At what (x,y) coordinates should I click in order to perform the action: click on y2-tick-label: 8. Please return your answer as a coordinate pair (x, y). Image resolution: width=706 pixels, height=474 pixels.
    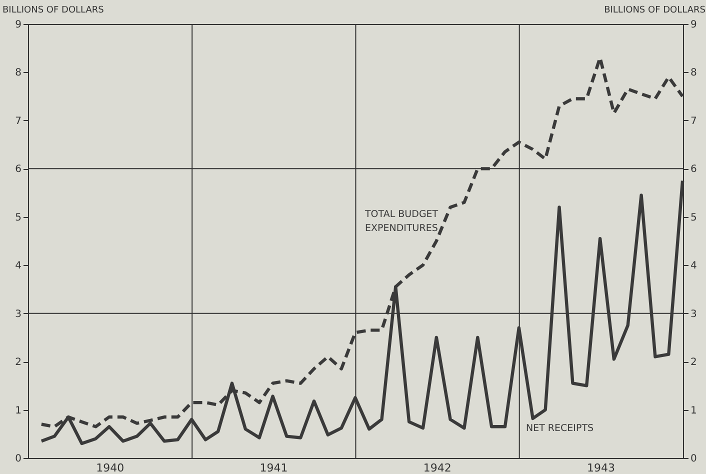
    Looking at the image, I should click on (693, 73).